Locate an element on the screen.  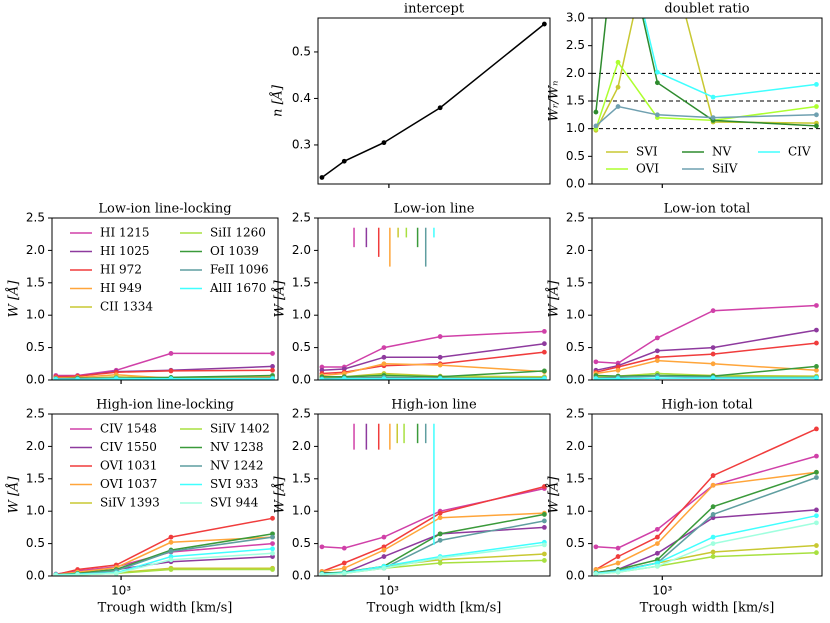
legend-label: OVI 1031 is located at coordinates (128, 466).